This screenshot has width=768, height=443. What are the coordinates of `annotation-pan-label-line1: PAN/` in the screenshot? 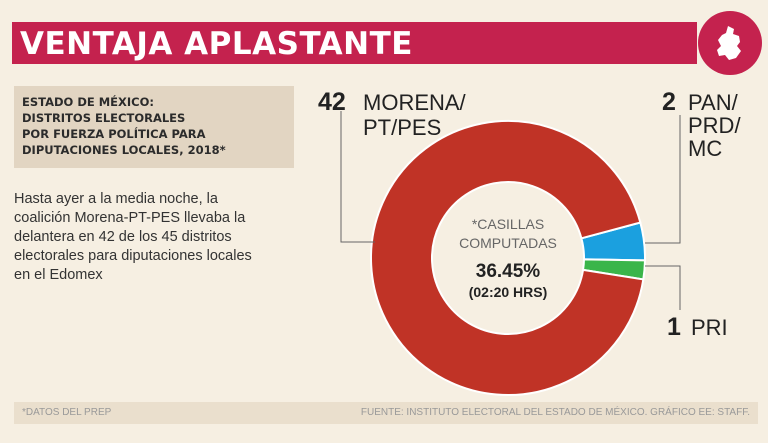 It's located at (713, 102).